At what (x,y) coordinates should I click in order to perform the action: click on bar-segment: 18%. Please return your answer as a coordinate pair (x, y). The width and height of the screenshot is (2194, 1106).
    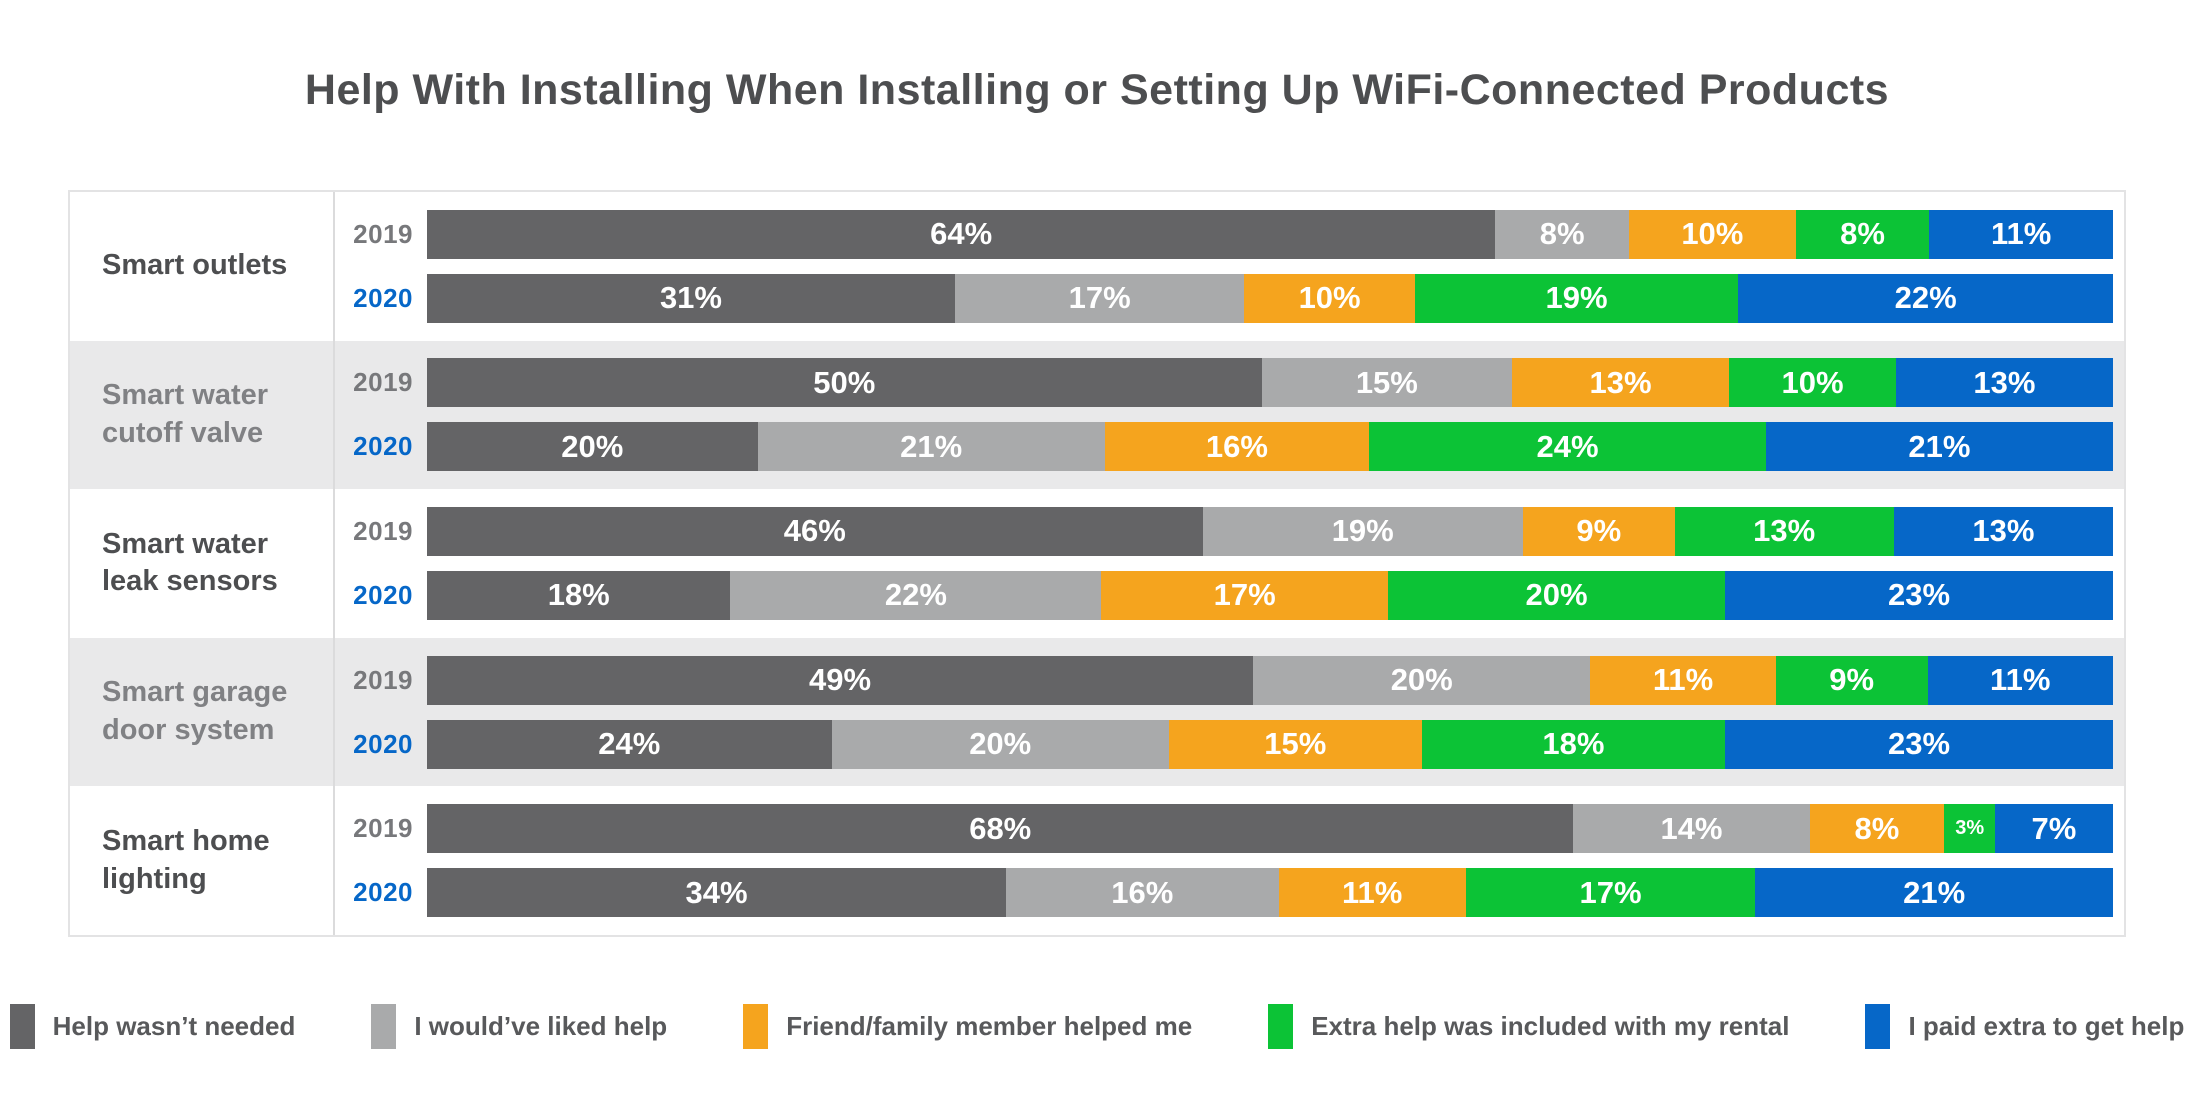
    Looking at the image, I should click on (579, 595).